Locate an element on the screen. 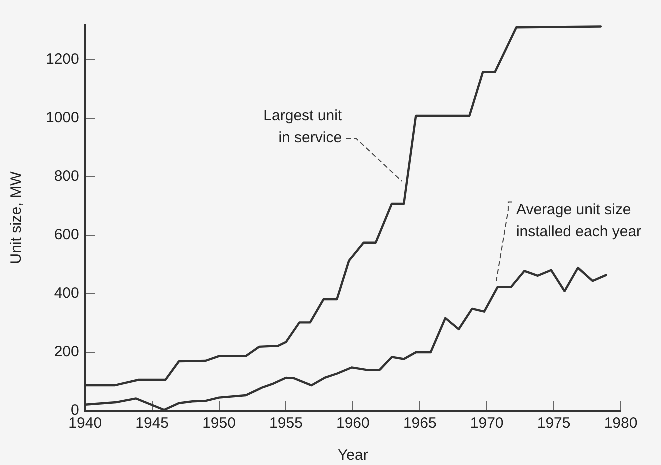 This screenshot has height=465, width=661. annotation: Largest unit in service is located at coordinates (303, 127).